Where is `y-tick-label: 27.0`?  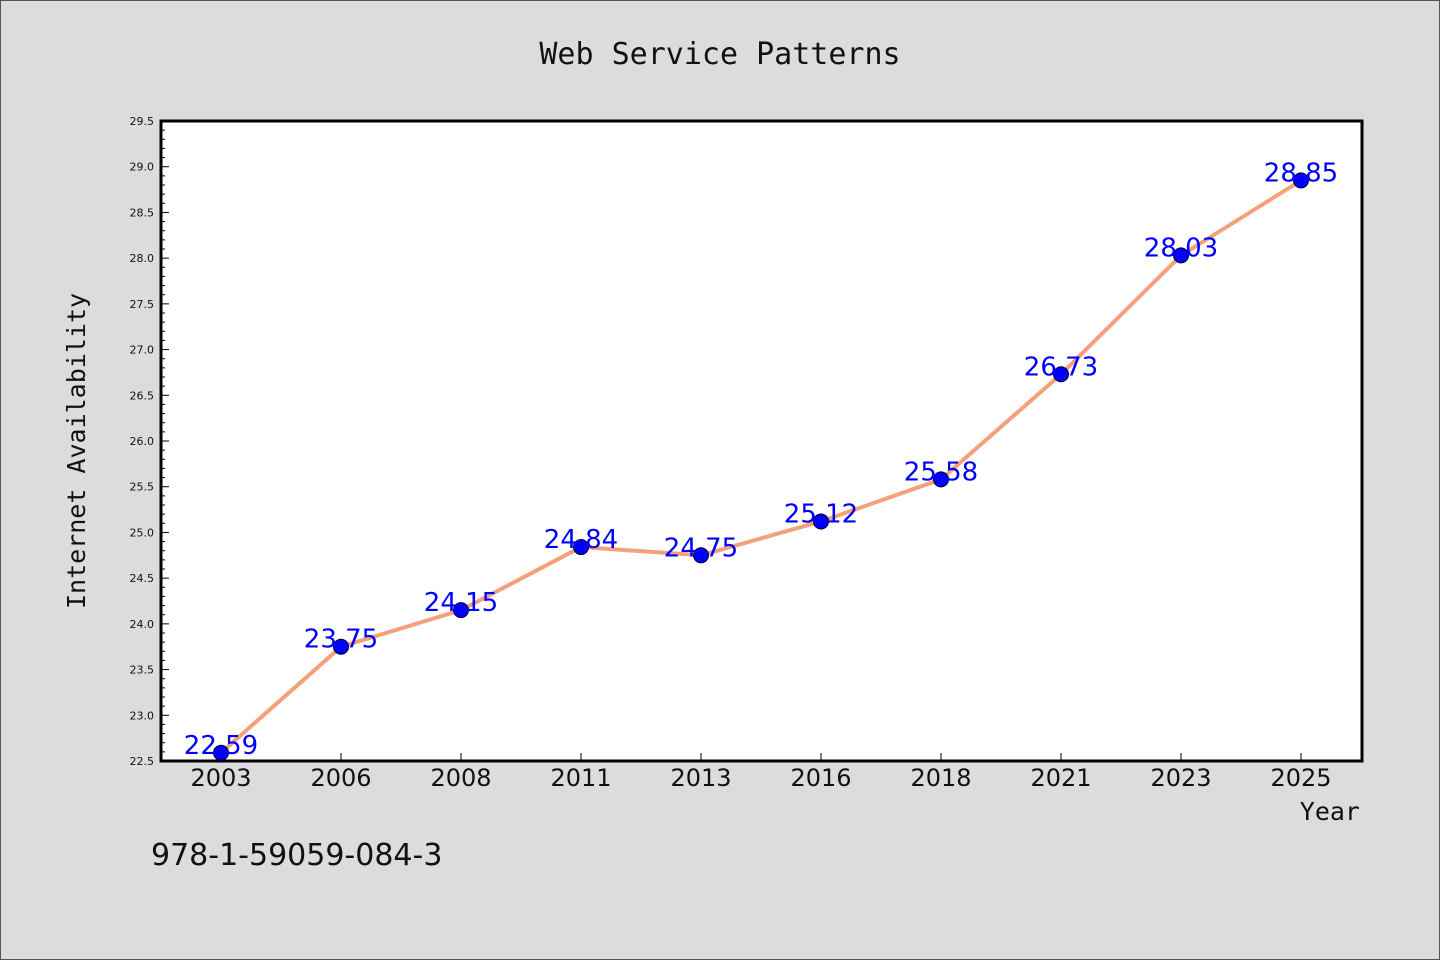 y-tick-label: 27.0 is located at coordinates (142, 350).